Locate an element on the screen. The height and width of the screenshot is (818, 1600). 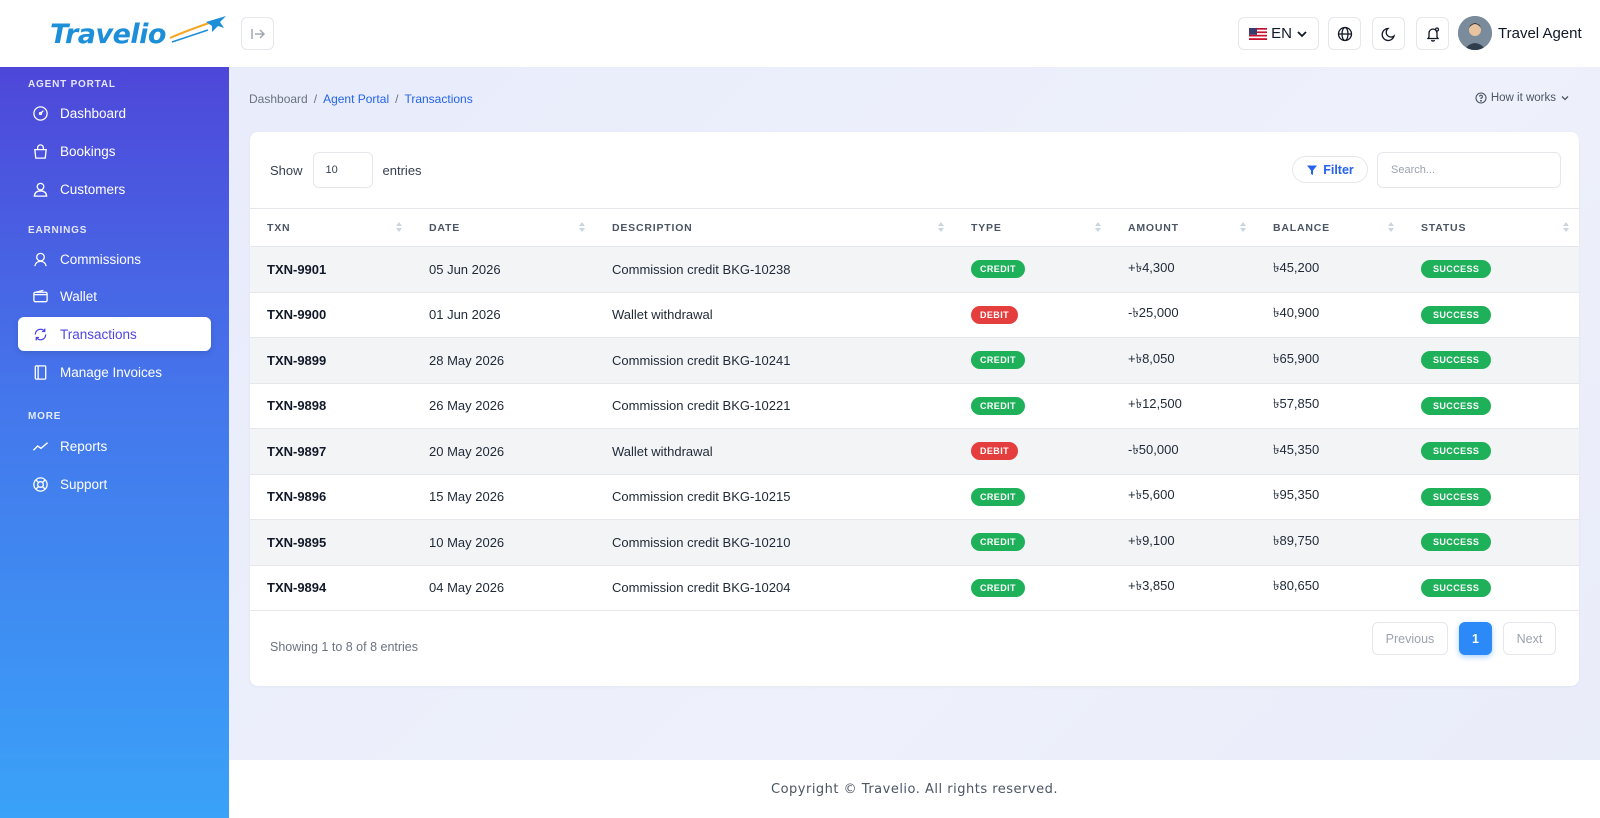
column-header-type: TYPE is located at coordinates (1032, 227).